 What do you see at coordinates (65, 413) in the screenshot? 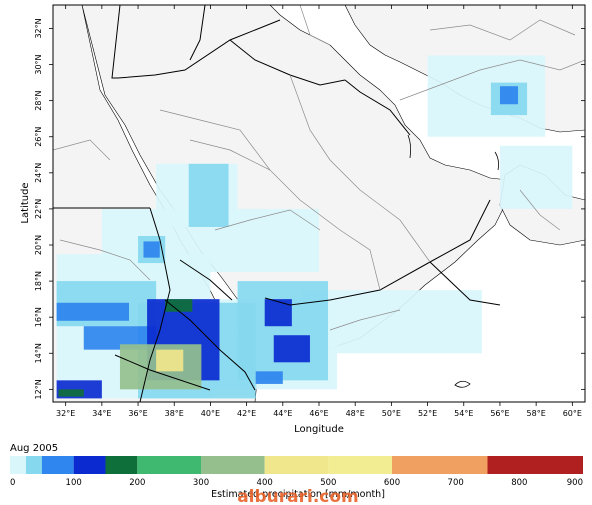
I see `lon-tick-label: 32°E` at bounding box center [65, 413].